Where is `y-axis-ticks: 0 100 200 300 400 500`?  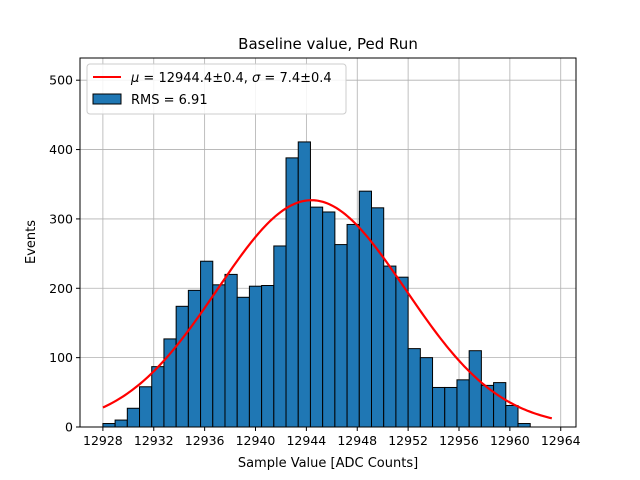
y-axis-ticks: 0 100 200 300 400 500 is located at coordinates (64, 254).